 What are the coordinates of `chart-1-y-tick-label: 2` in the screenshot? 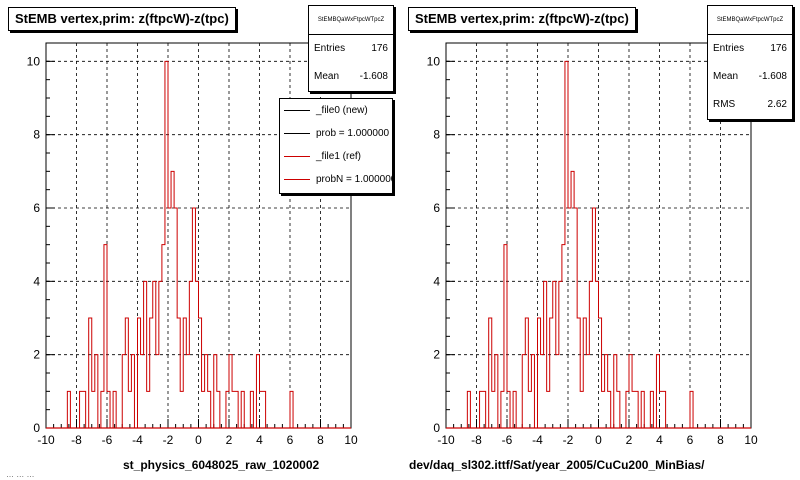 It's located at (36, 355).